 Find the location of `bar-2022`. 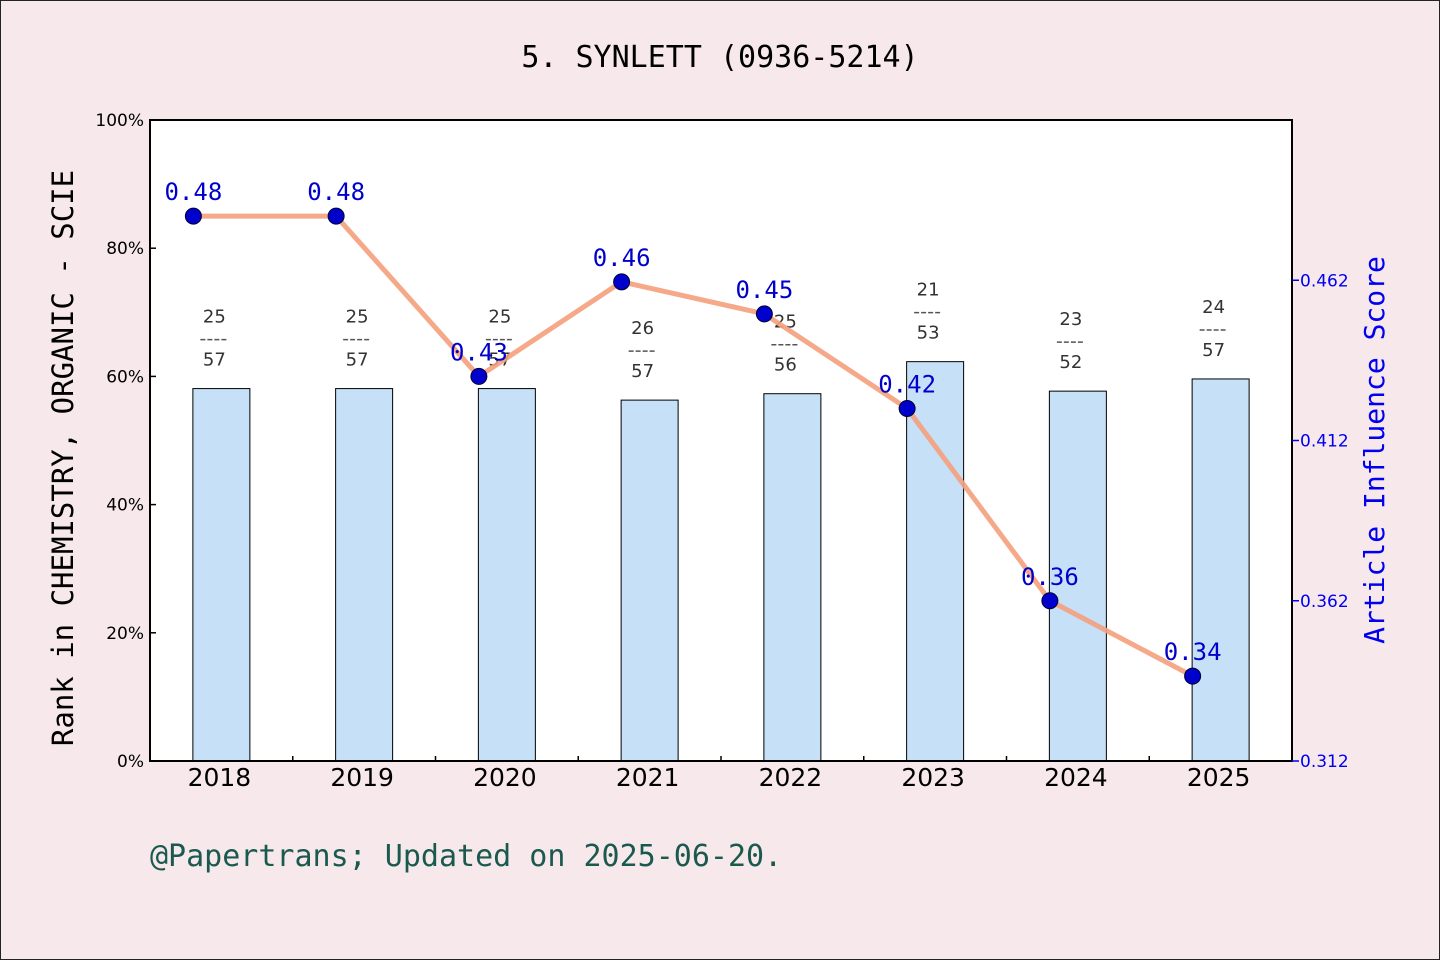

bar-2022 is located at coordinates (792, 577).